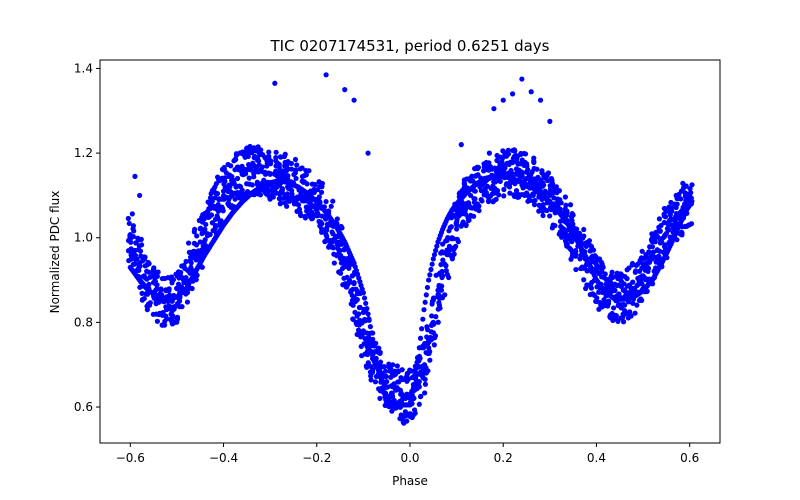 This screenshot has height=500, width=800. I want to click on y-tick-label: 0.8, so click(83, 322).